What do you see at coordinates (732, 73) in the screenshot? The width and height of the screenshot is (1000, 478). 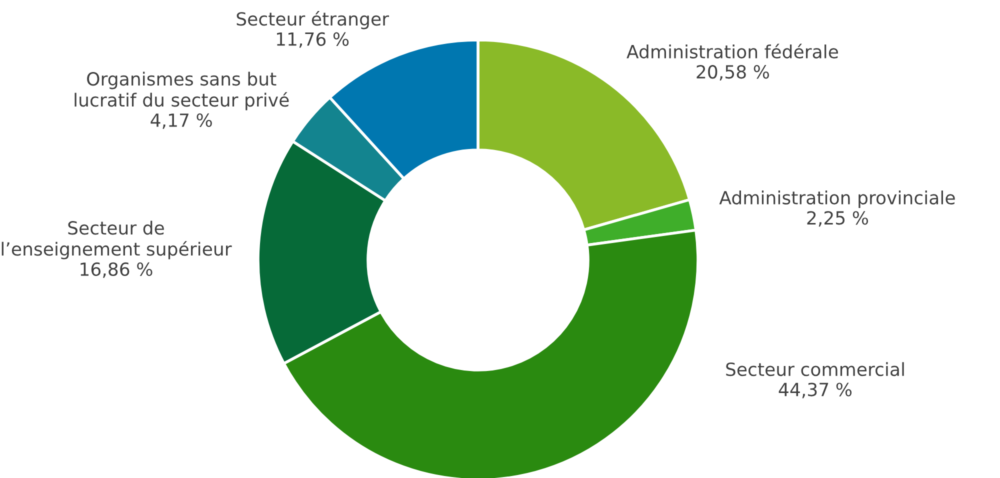 I see `data-label: 20,58 %` at bounding box center [732, 73].